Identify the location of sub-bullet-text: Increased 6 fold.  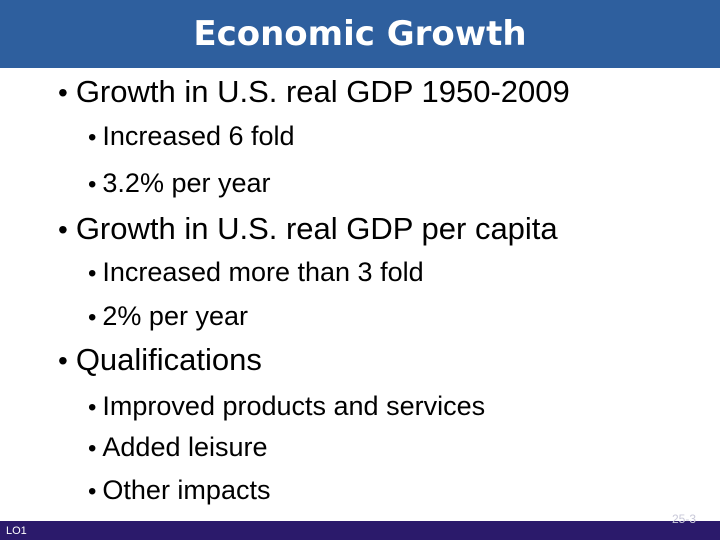
(198, 136).